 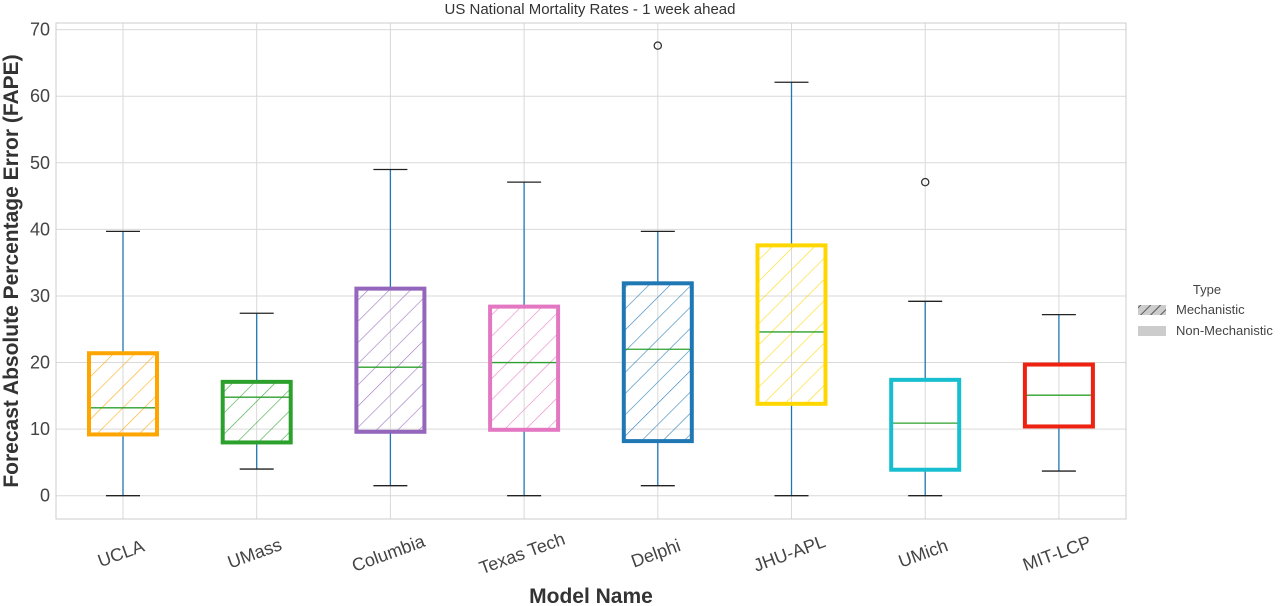 I want to click on y-tick-label: 50, so click(x=40, y=163).